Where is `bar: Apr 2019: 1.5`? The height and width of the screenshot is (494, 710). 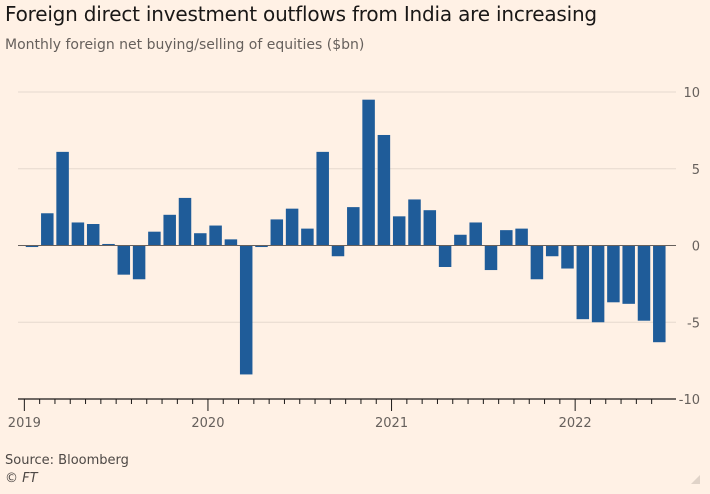 bar: Apr 2019: 1.5 is located at coordinates (78, 234).